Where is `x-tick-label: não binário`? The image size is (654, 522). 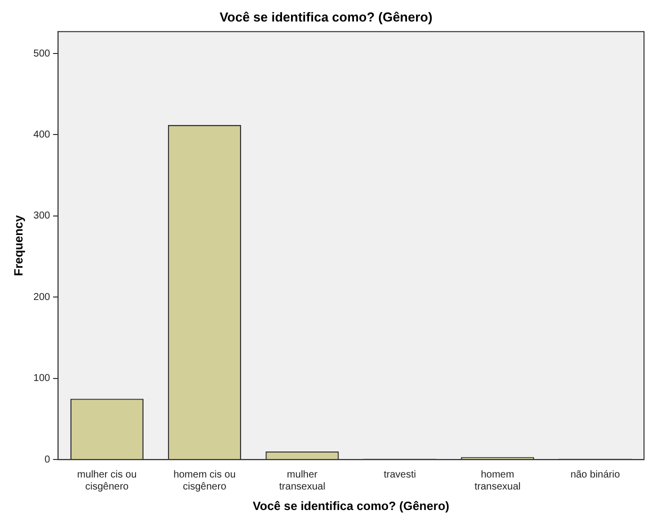 x-tick-label: não binário is located at coordinates (595, 474).